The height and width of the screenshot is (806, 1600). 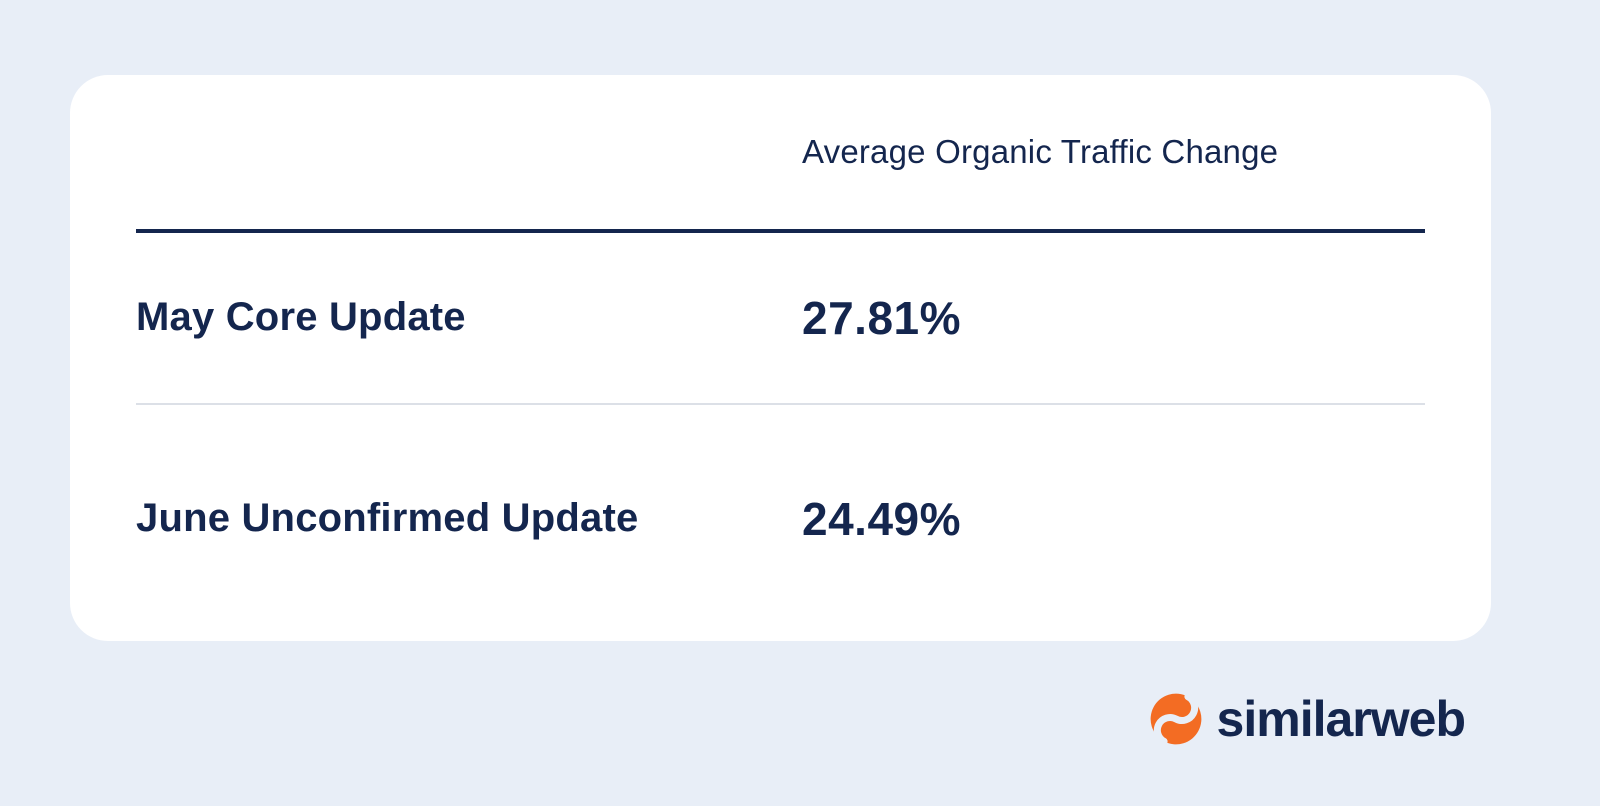 I want to click on row-value-may-core-update: 27.81%, so click(x=882, y=318).